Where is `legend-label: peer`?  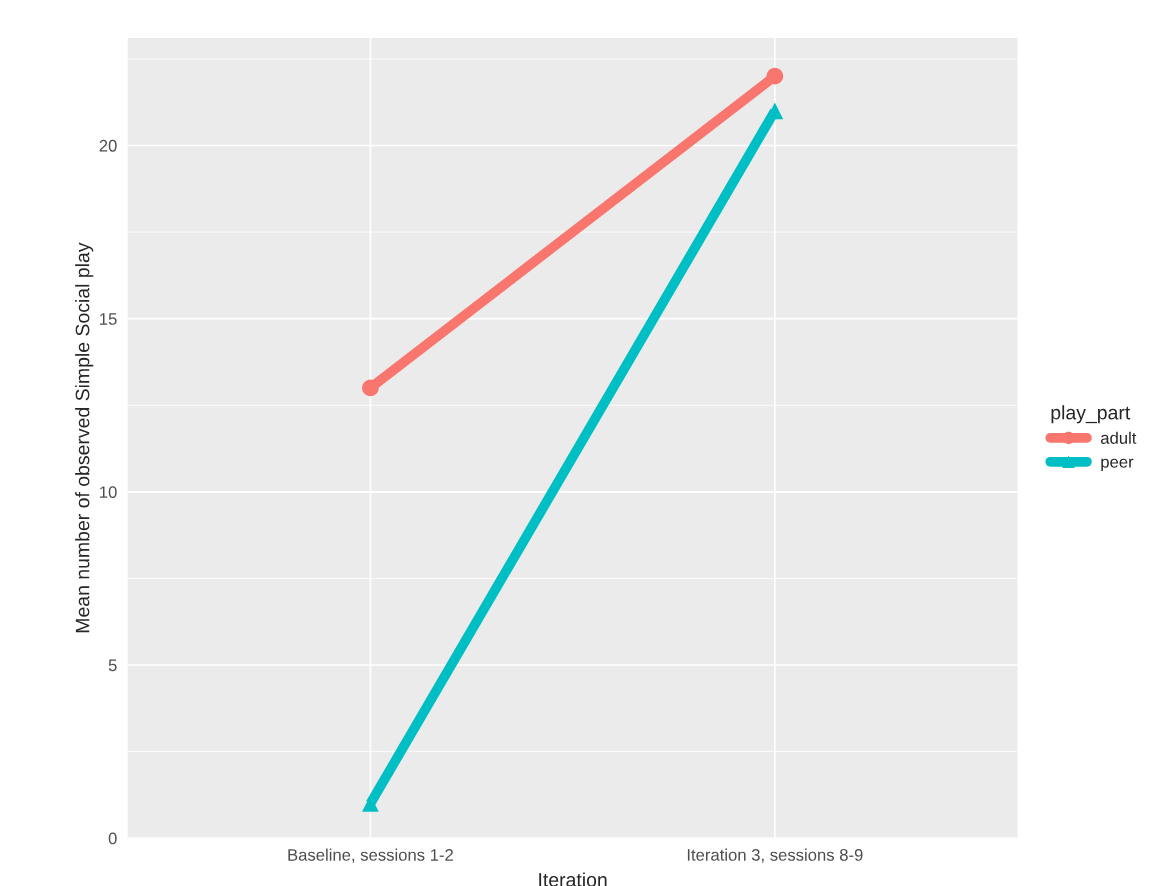
legend-label: peer is located at coordinates (1117, 465).